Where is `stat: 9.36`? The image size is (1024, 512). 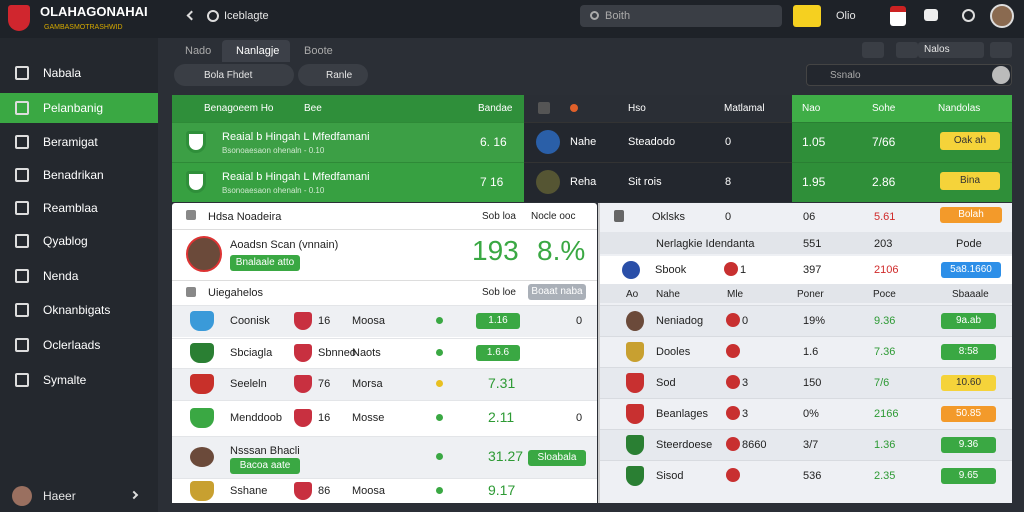 stat: 9.36 is located at coordinates (885, 321).